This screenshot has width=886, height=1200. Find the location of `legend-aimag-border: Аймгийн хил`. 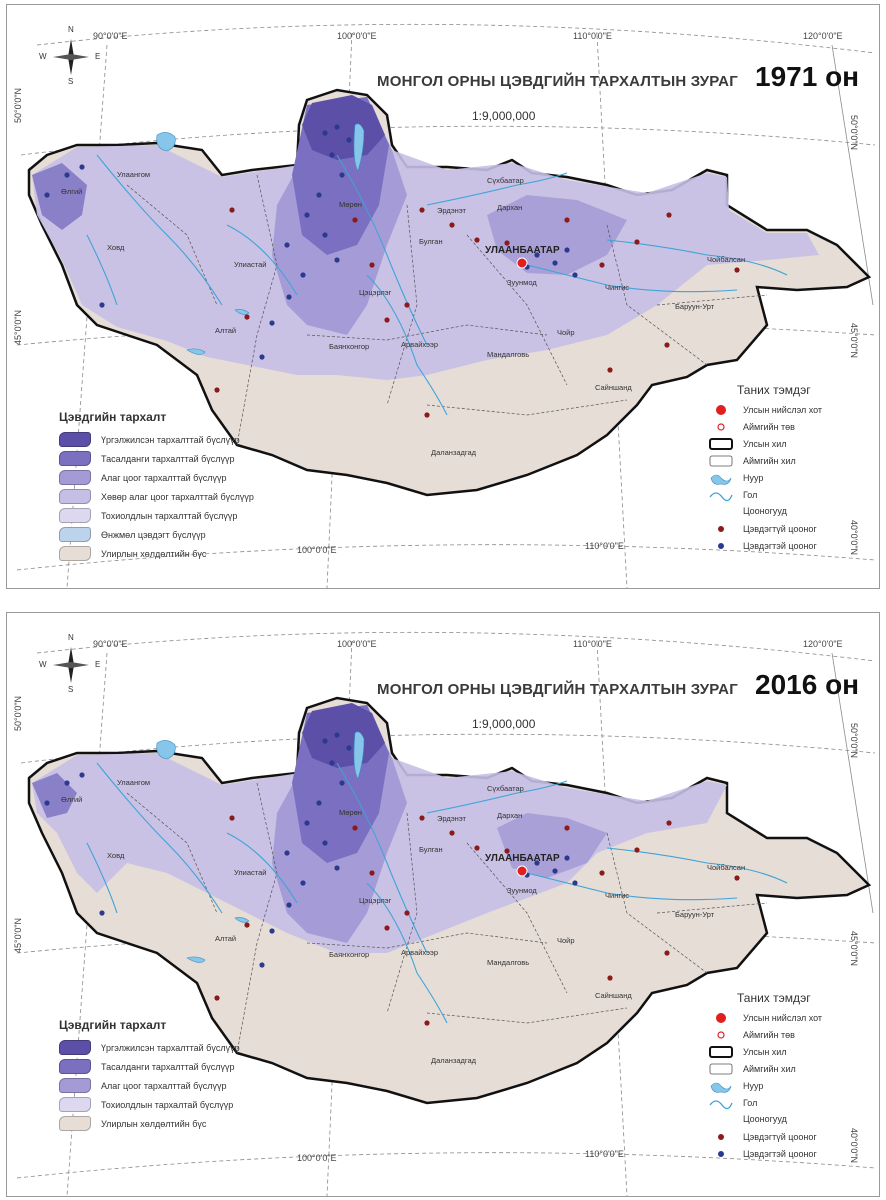

legend-aimag-border: Аймгийн хил is located at coordinates (792, 1068).